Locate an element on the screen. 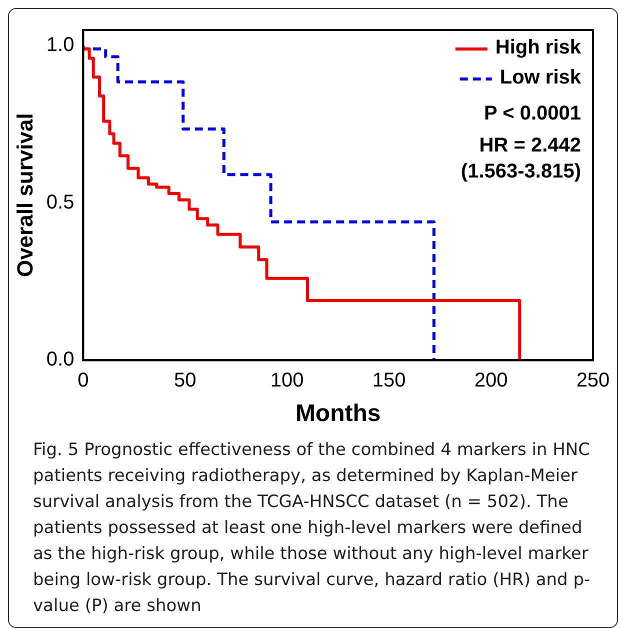 The image size is (629, 628). x-tick-label: 250 is located at coordinates (593, 381).